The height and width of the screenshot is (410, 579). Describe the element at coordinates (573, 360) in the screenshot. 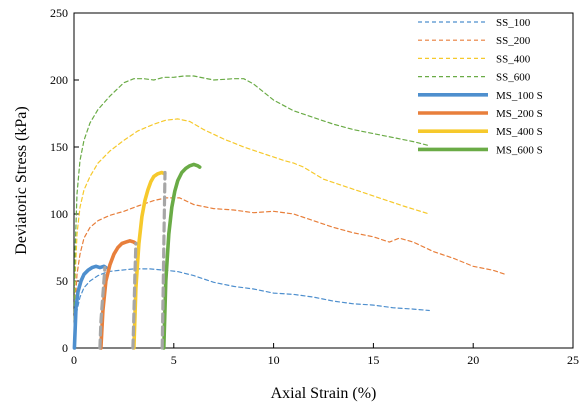

I see `x-tick-label: 25` at that location.